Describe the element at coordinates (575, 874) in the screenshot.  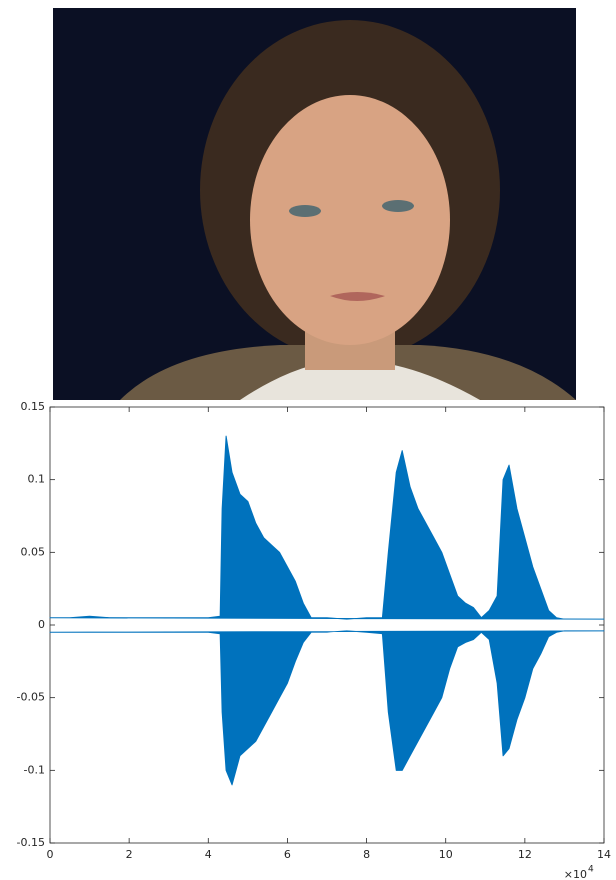
I see `x-multiplier: ×10` at that location.